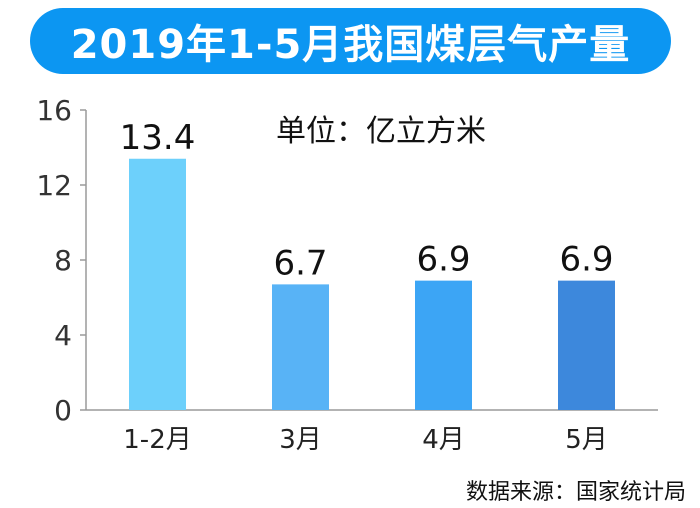  What do you see at coordinates (63, 260) in the screenshot?
I see `y-tick-label: 8` at bounding box center [63, 260].